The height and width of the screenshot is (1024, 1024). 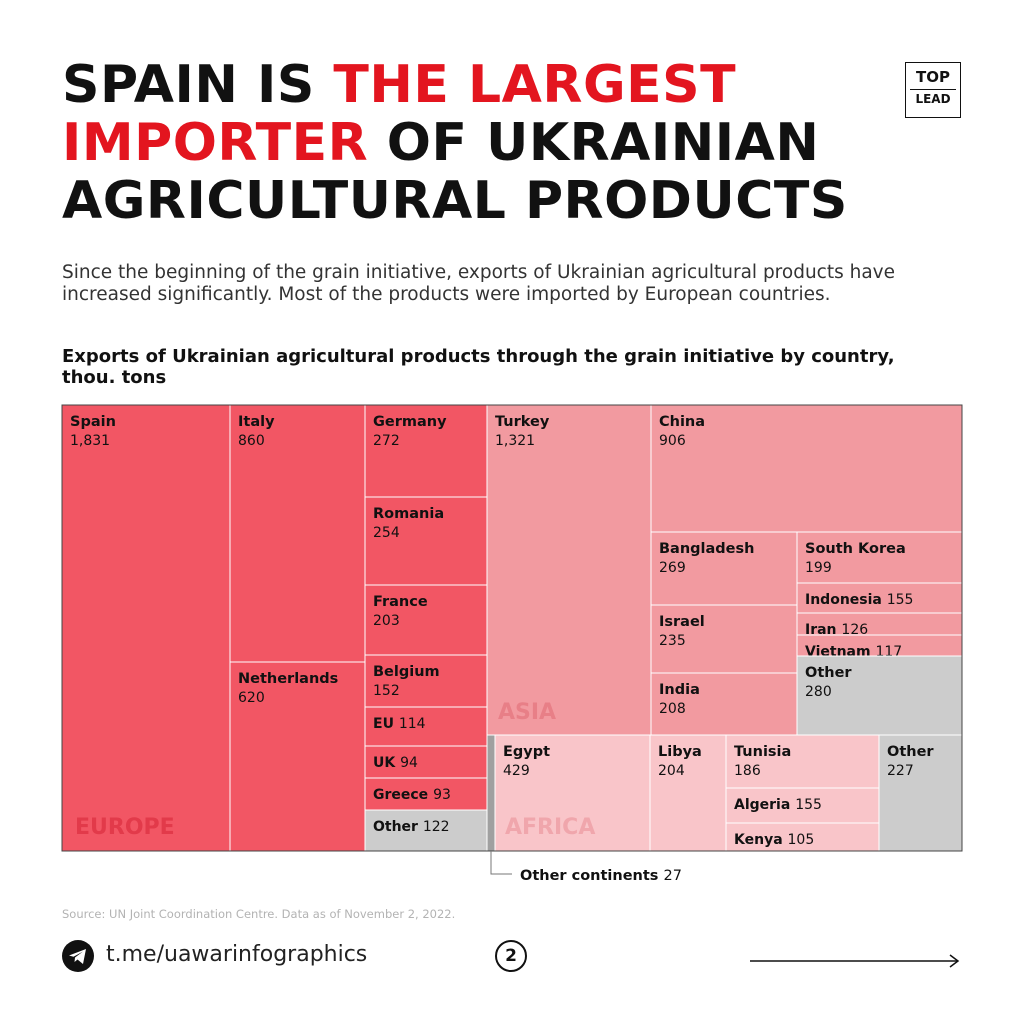 I want to click on top-lead-logo: TOP LEAD, so click(x=933, y=90).